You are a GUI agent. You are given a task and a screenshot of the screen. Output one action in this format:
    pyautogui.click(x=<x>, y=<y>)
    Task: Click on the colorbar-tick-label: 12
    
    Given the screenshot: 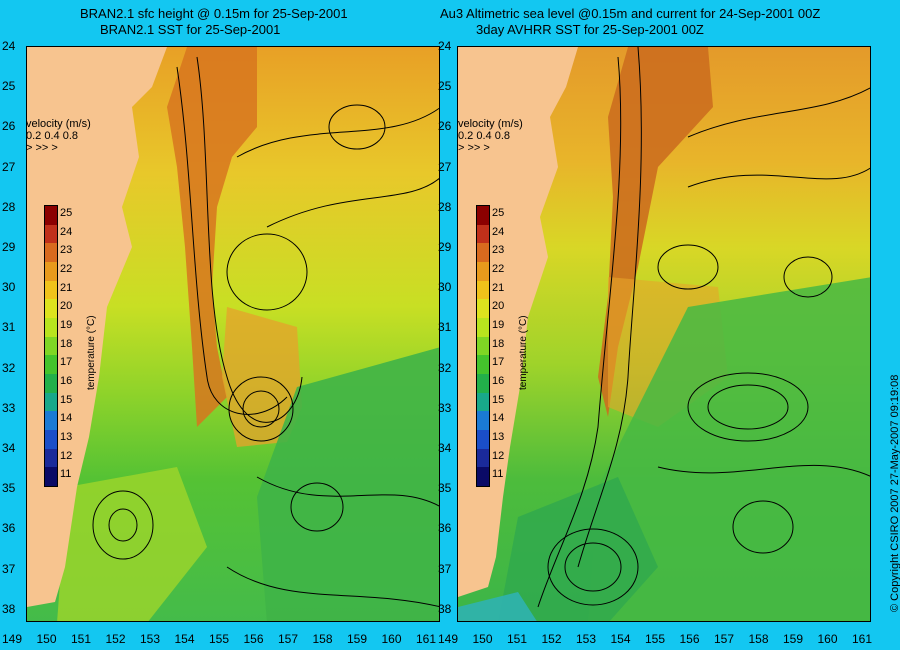 What is the action you would take?
    pyautogui.click(x=498, y=455)
    